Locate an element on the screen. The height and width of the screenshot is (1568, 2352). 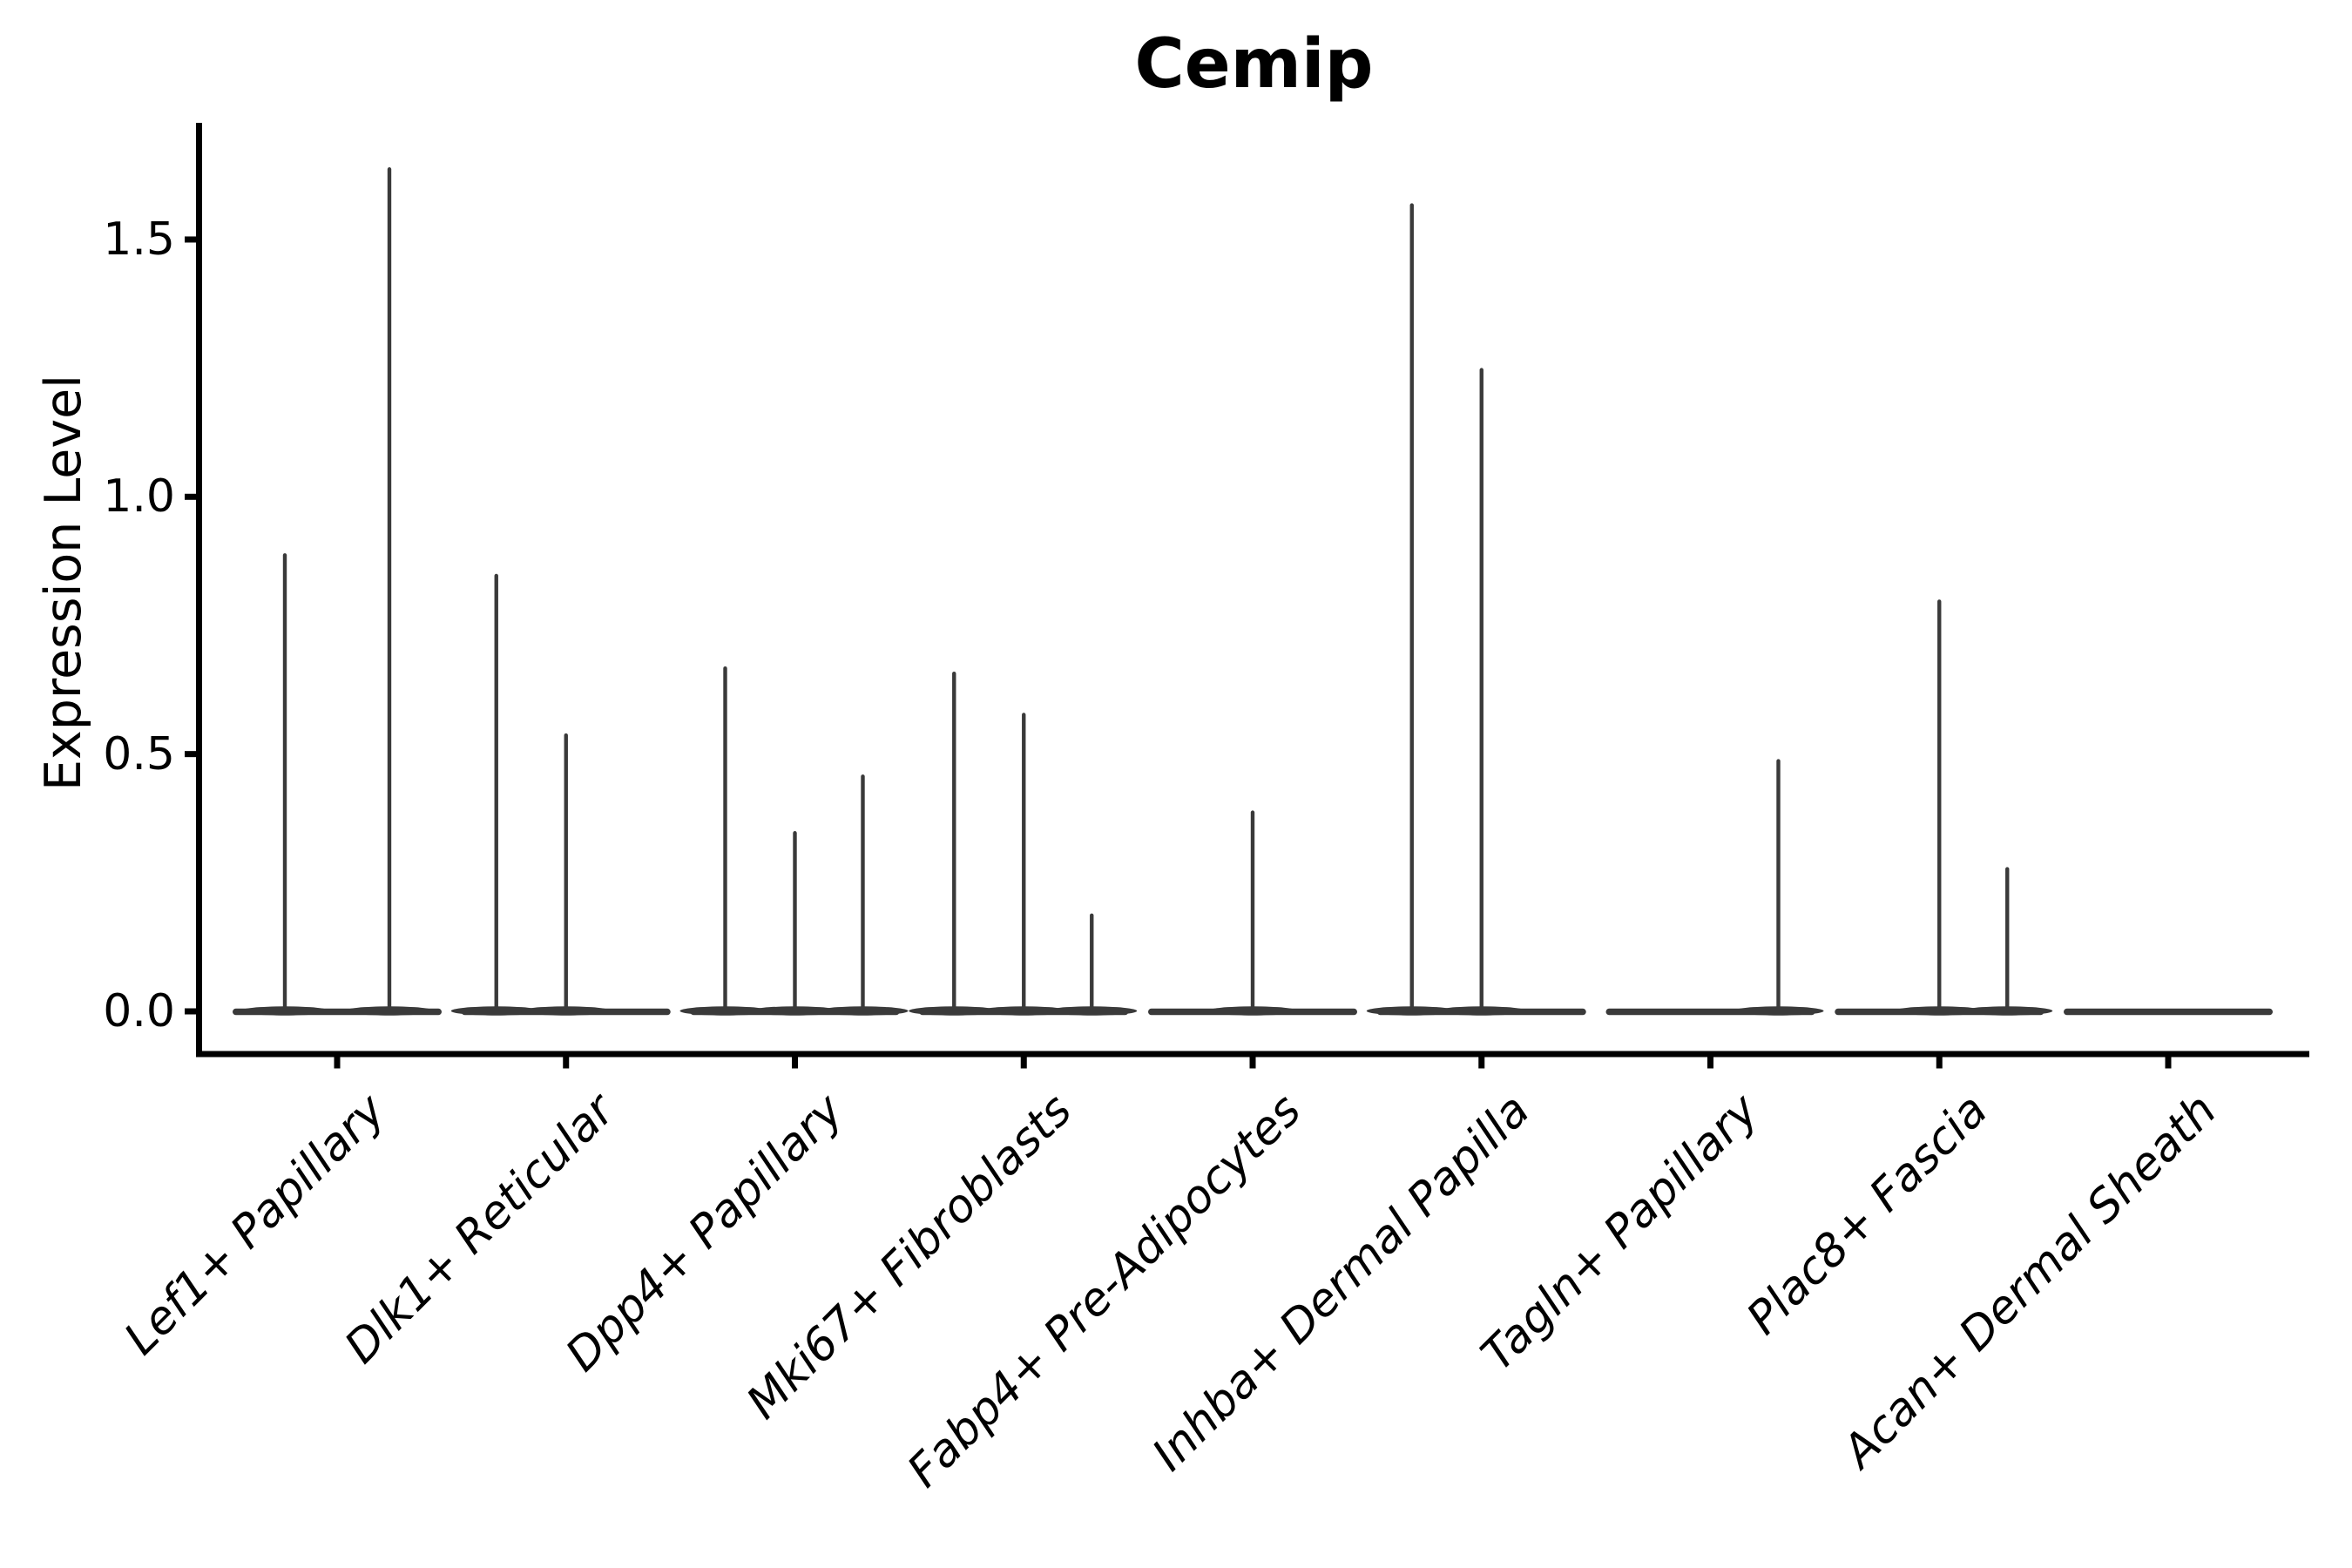
y-tick-label: 1.5 is located at coordinates (139, 240).